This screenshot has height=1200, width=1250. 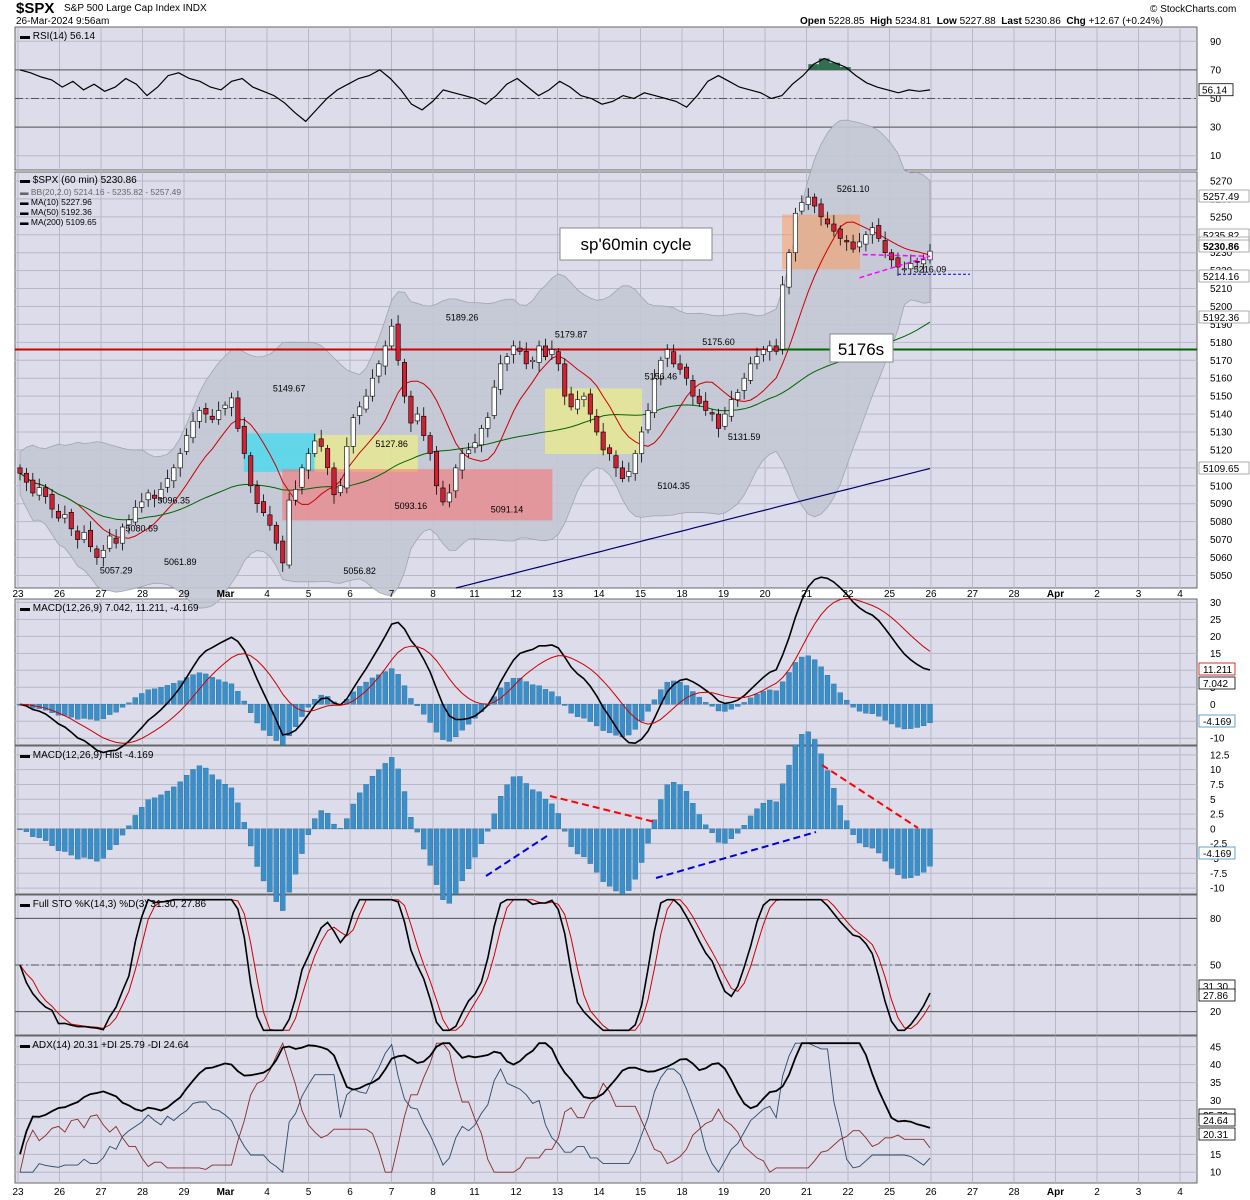 I want to click on rsi-overbought-fill, so click(x=824, y=64).